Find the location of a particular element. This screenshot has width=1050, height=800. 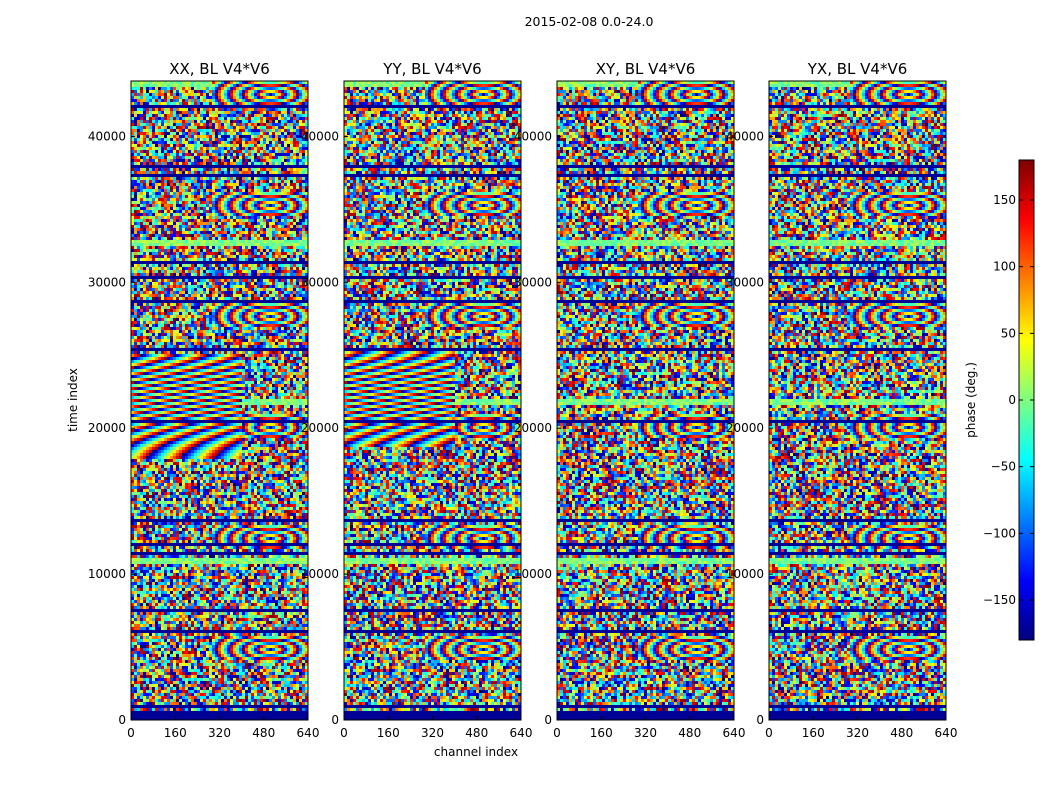

panel-title-xx: XX, BL V4*V6 is located at coordinates (219, 69).